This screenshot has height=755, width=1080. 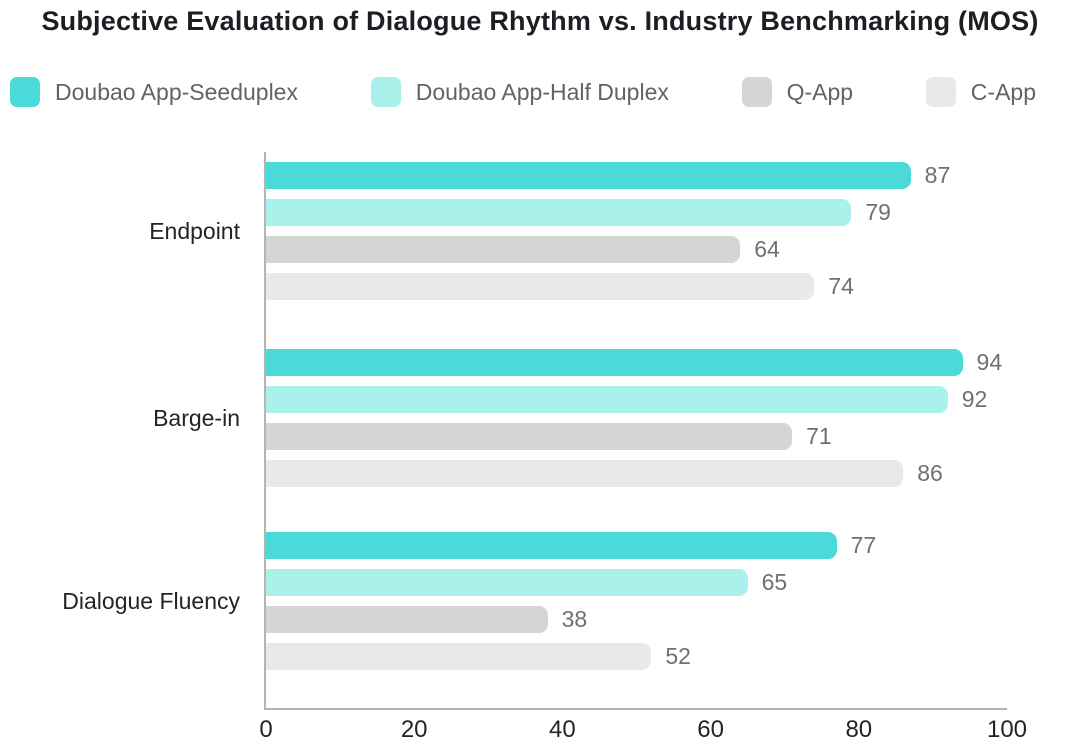 I want to click on bar-row: 86, so click(x=636, y=473).